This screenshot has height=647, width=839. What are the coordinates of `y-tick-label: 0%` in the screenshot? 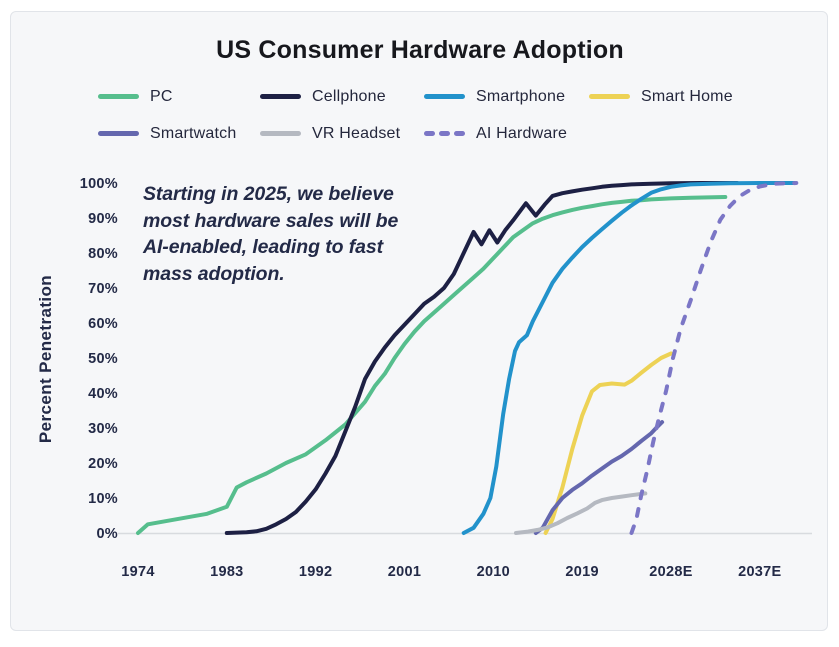 It's located at (107, 534).